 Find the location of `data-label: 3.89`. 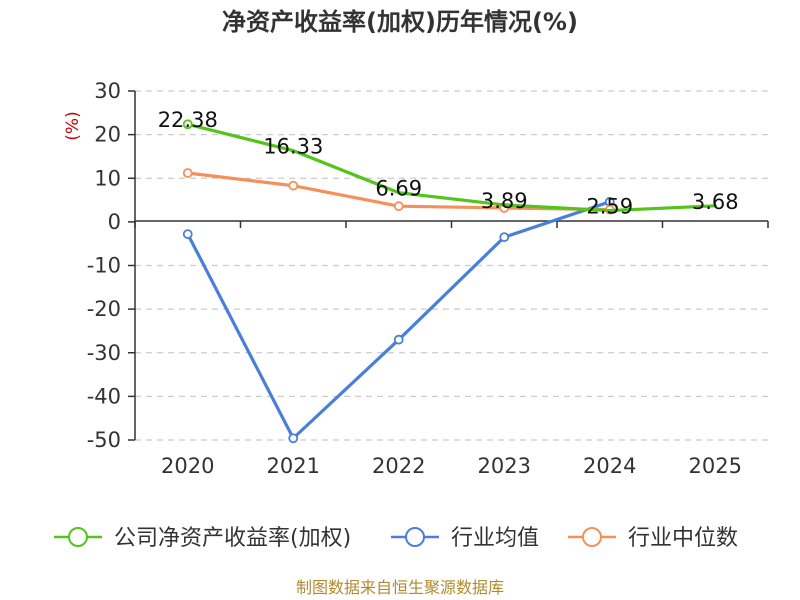

data-label: 3.89 is located at coordinates (504, 201).